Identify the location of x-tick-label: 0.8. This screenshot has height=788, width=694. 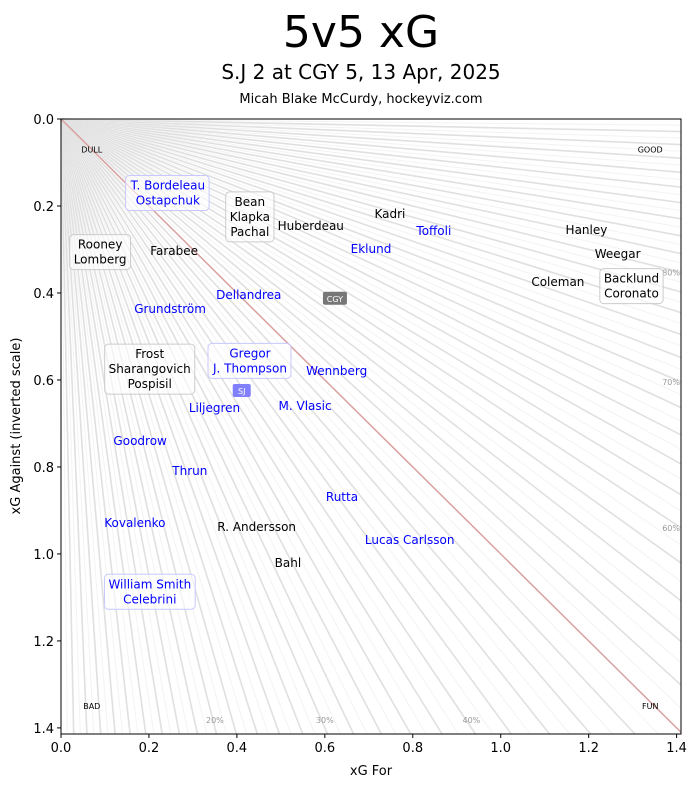
(412, 748).